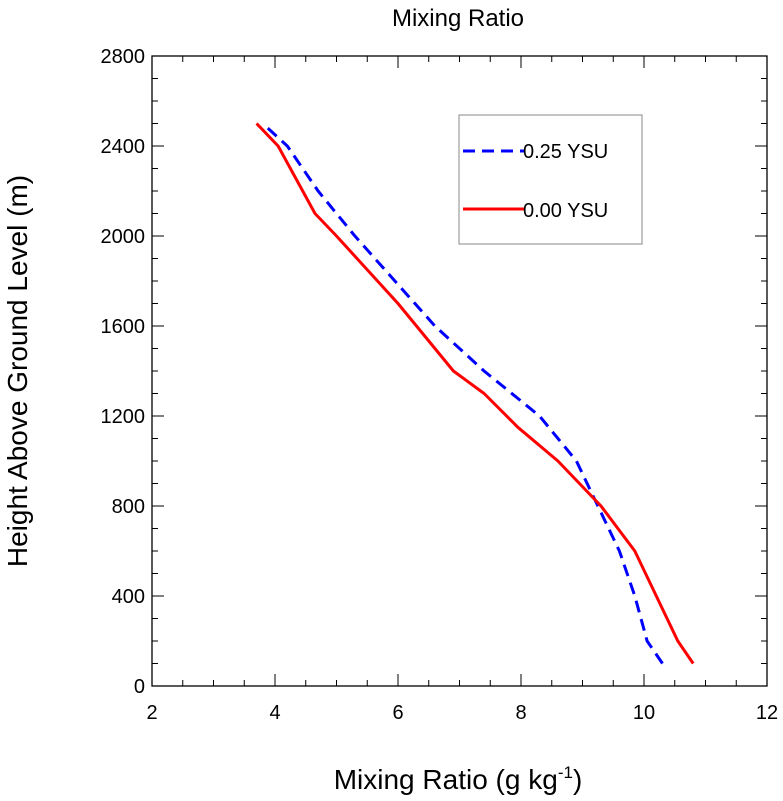 This screenshot has width=783, height=801. I want to click on y-tick-label: 1200, so click(123, 417).